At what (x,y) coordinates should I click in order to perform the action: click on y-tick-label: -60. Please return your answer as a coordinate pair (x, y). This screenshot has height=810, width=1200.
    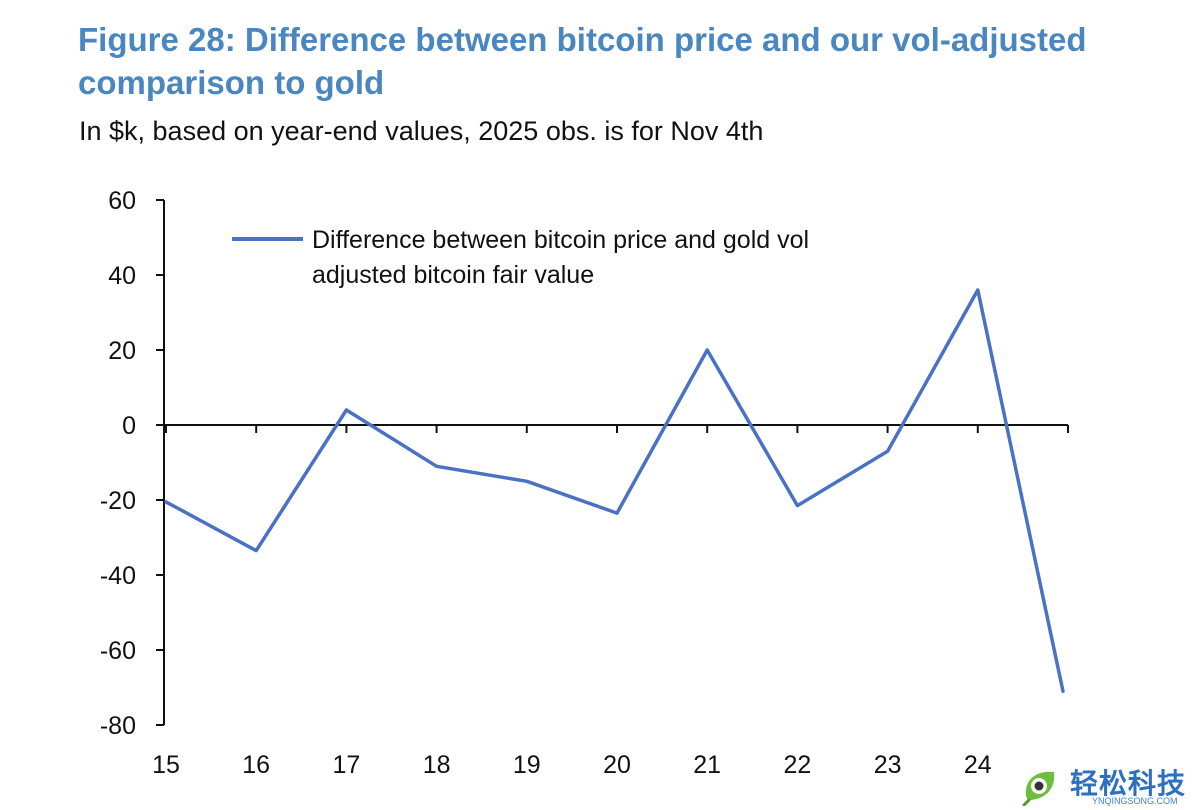
    Looking at the image, I should click on (118, 651).